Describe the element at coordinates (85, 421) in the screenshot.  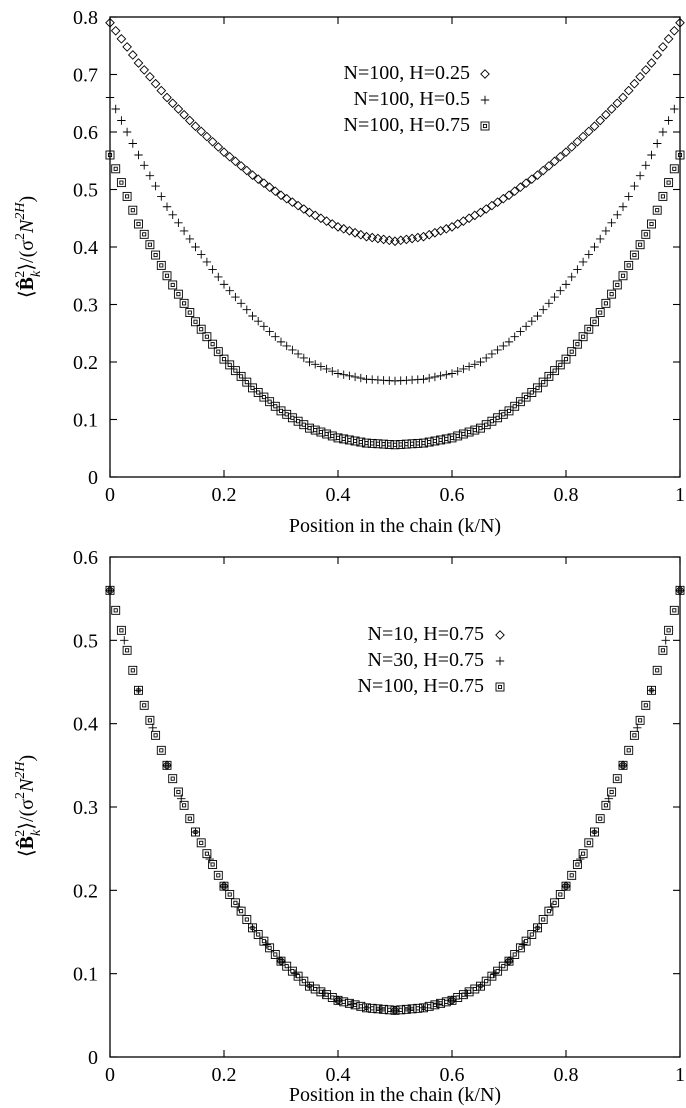
I see `y-tick-label: 0.1` at that location.